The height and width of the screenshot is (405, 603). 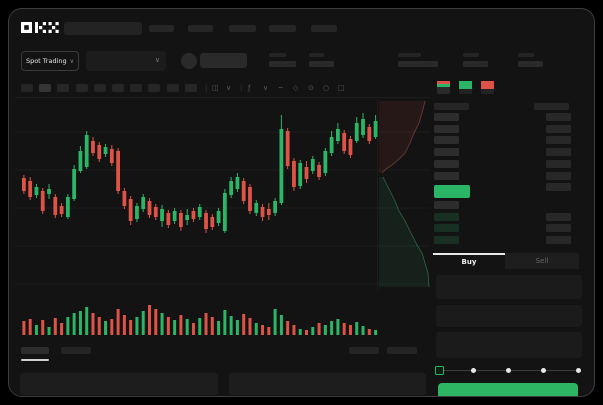 What do you see at coordinates (223, 60) in the screenshot?
I see `pair-title-placeholder` at bounding box center [223, 60].